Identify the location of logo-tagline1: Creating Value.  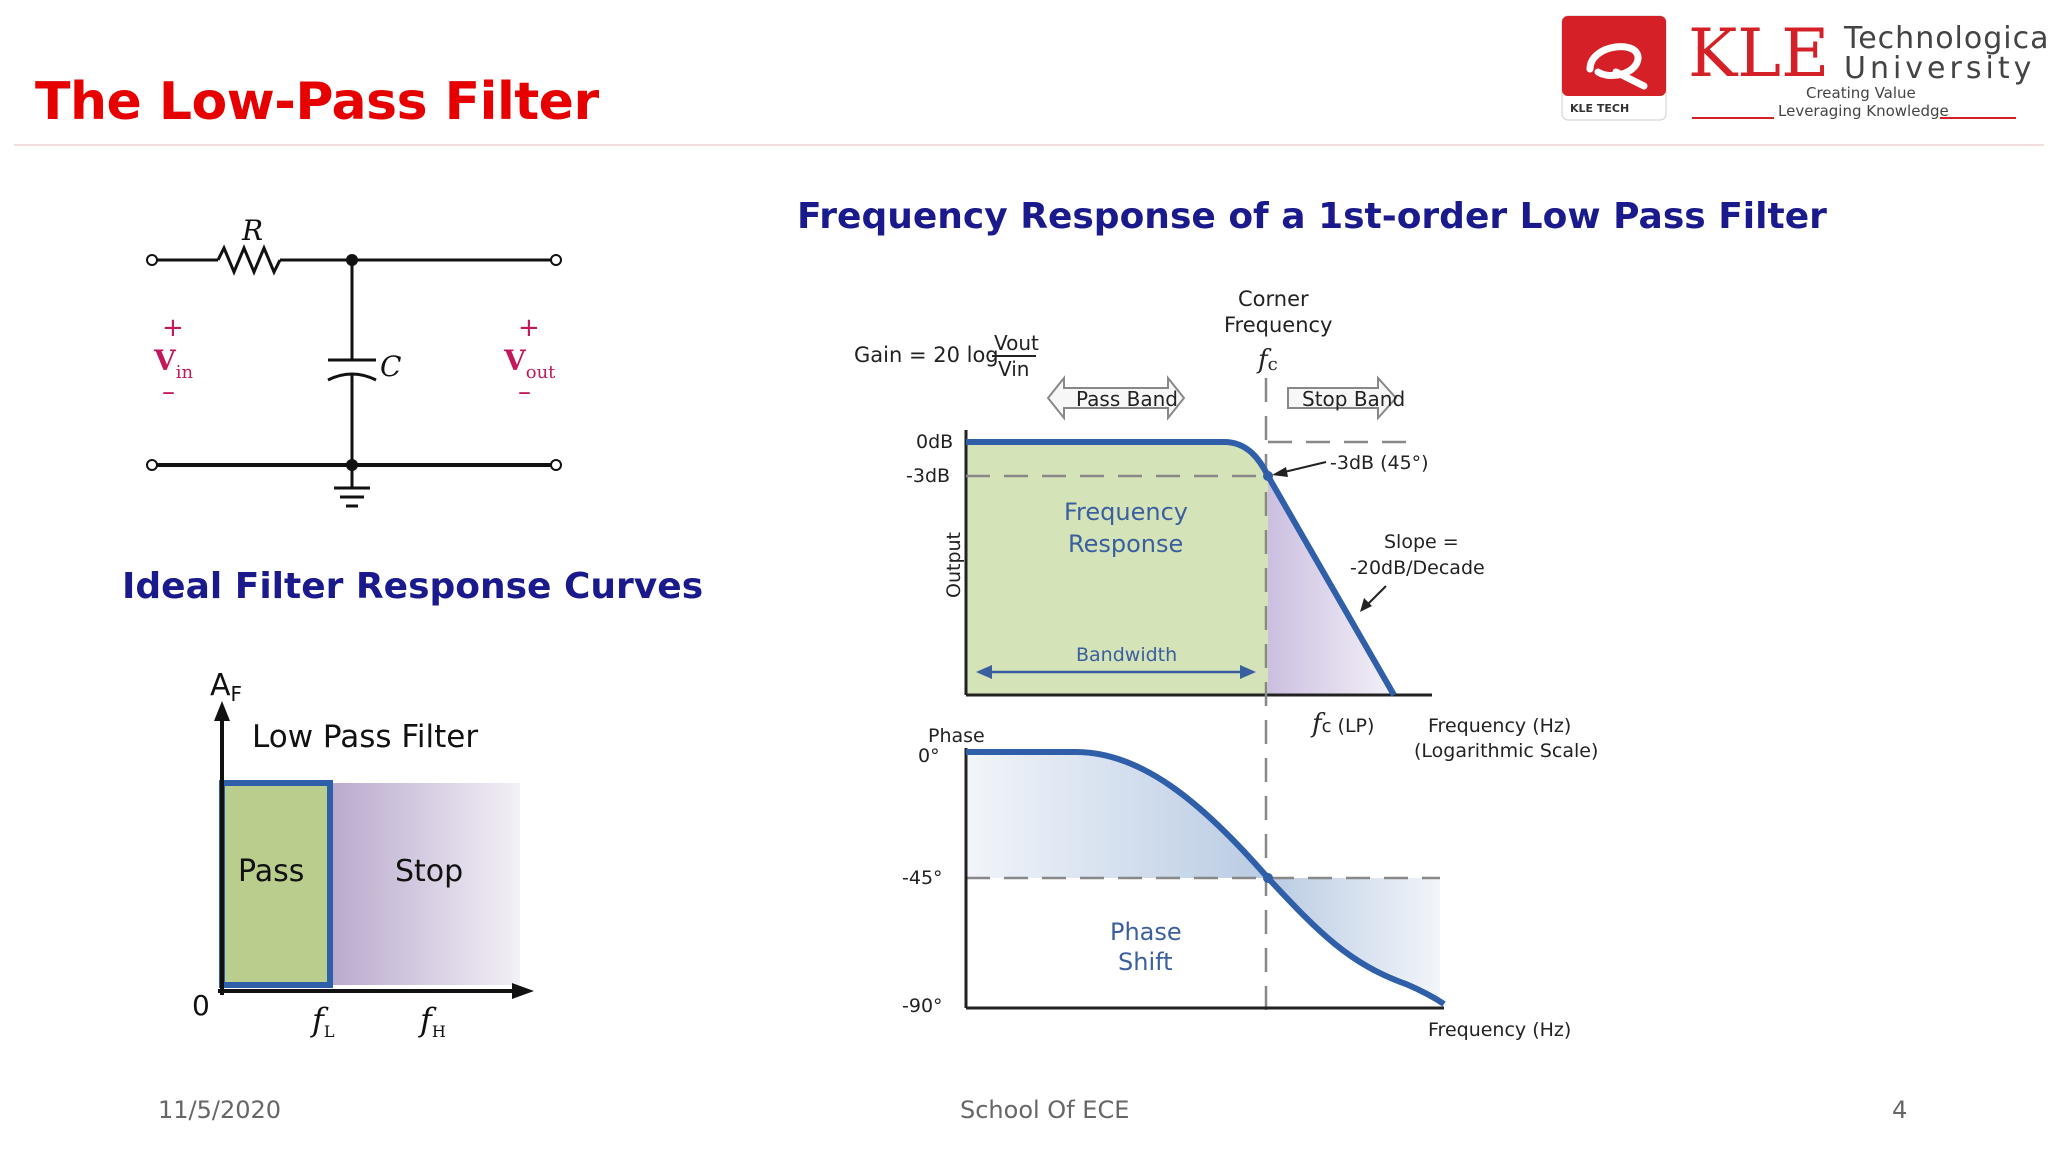
(1861, 93).